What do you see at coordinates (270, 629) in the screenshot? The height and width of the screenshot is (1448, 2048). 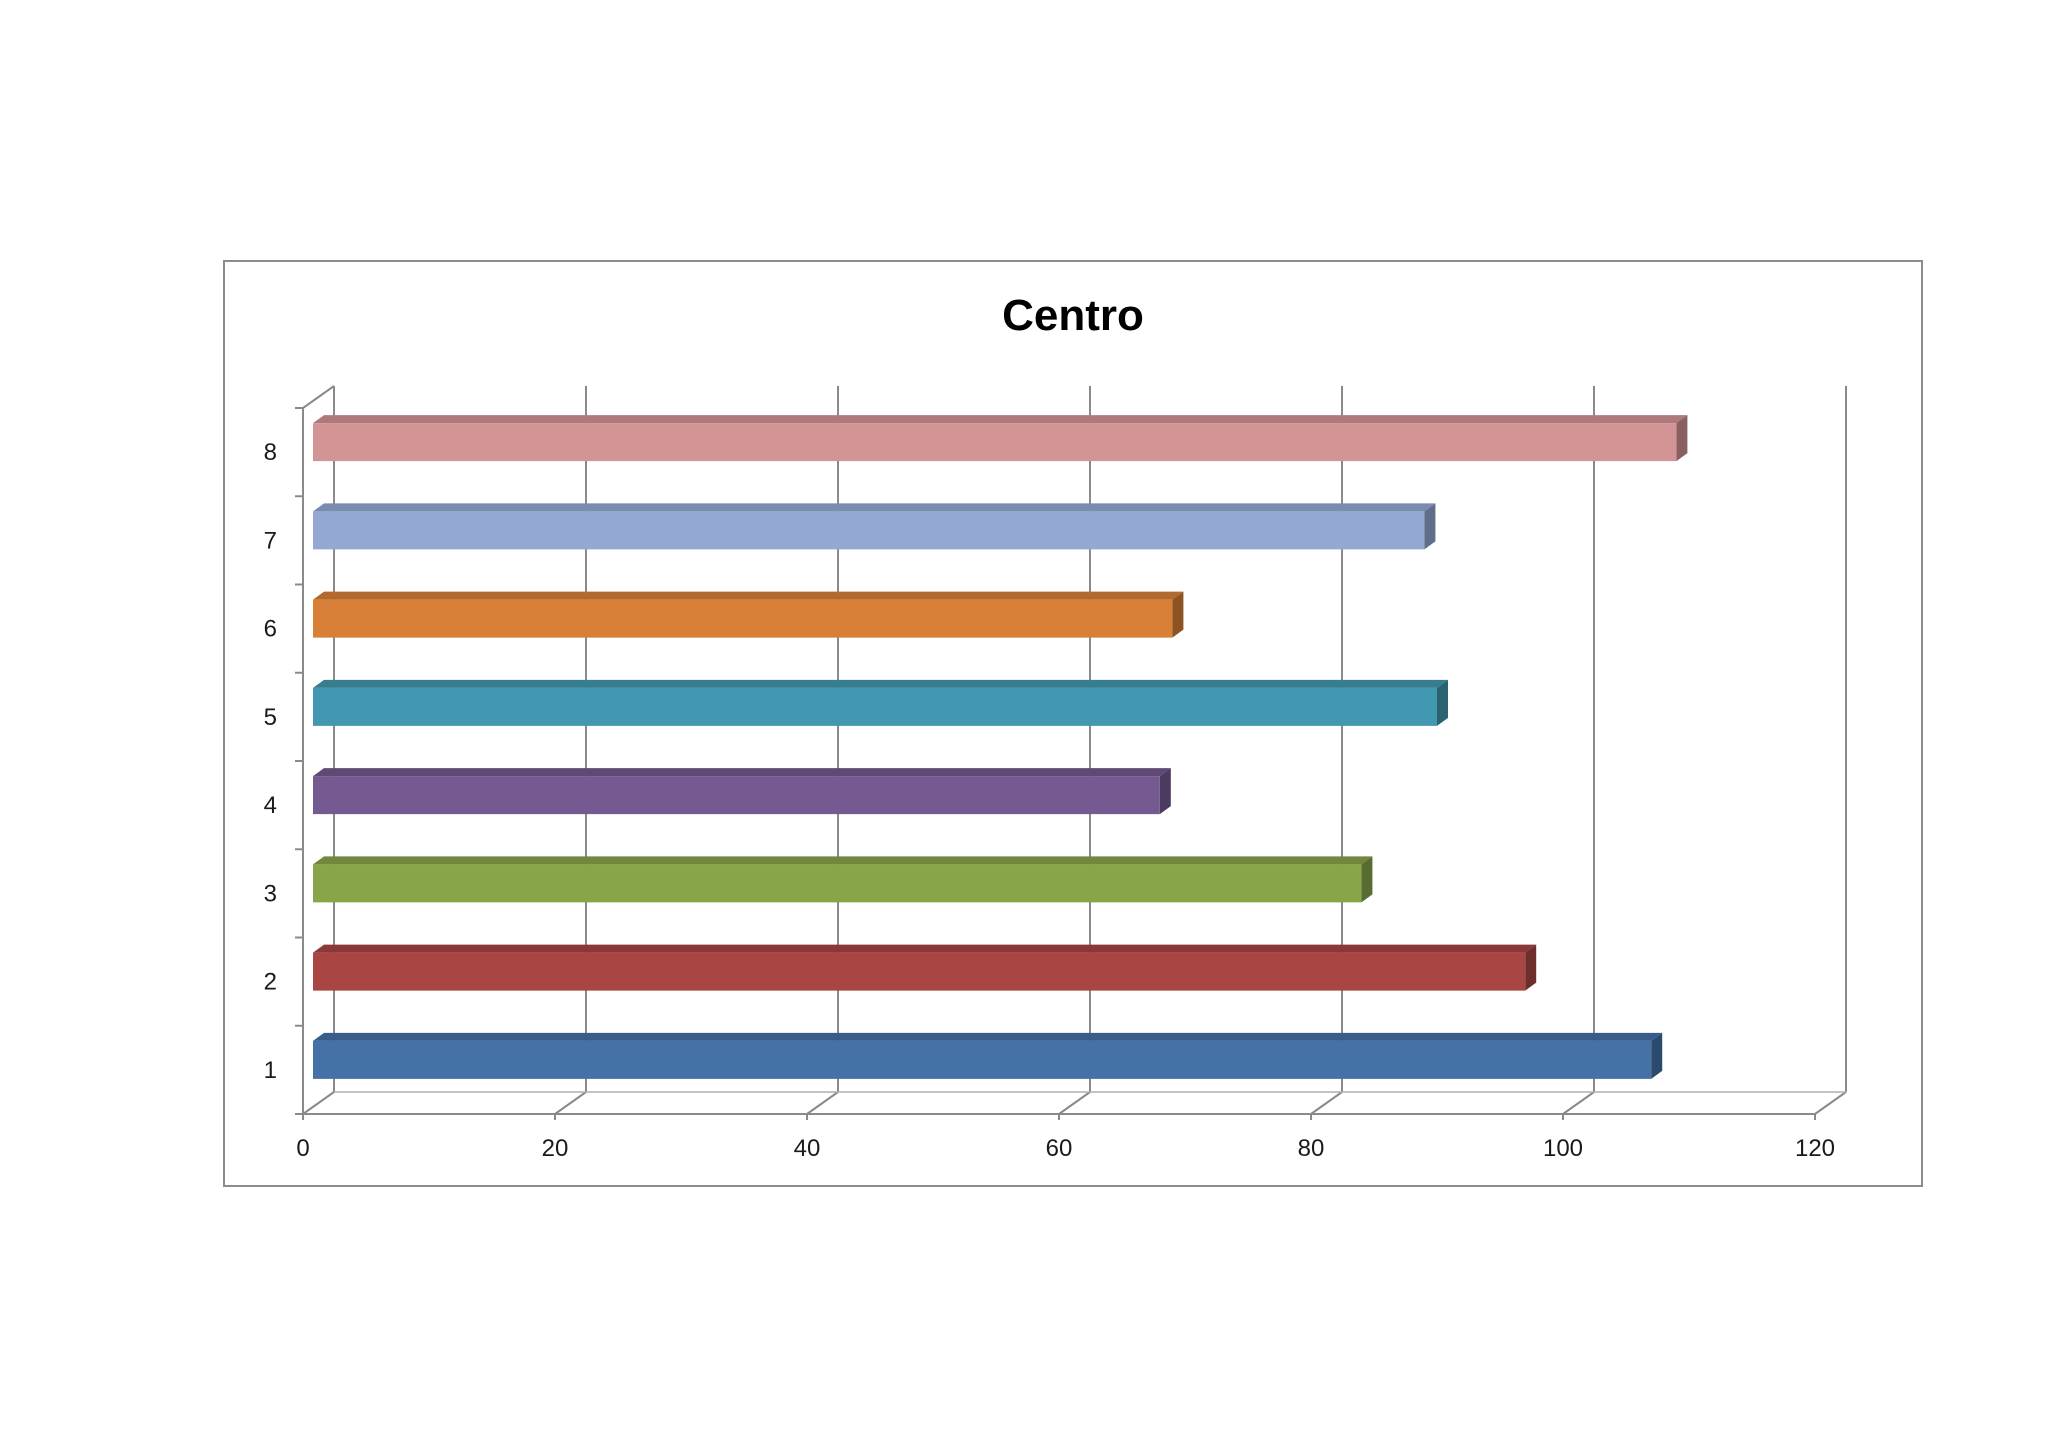 I see `y-tick-label: 6` at bounding box center [270, 629].